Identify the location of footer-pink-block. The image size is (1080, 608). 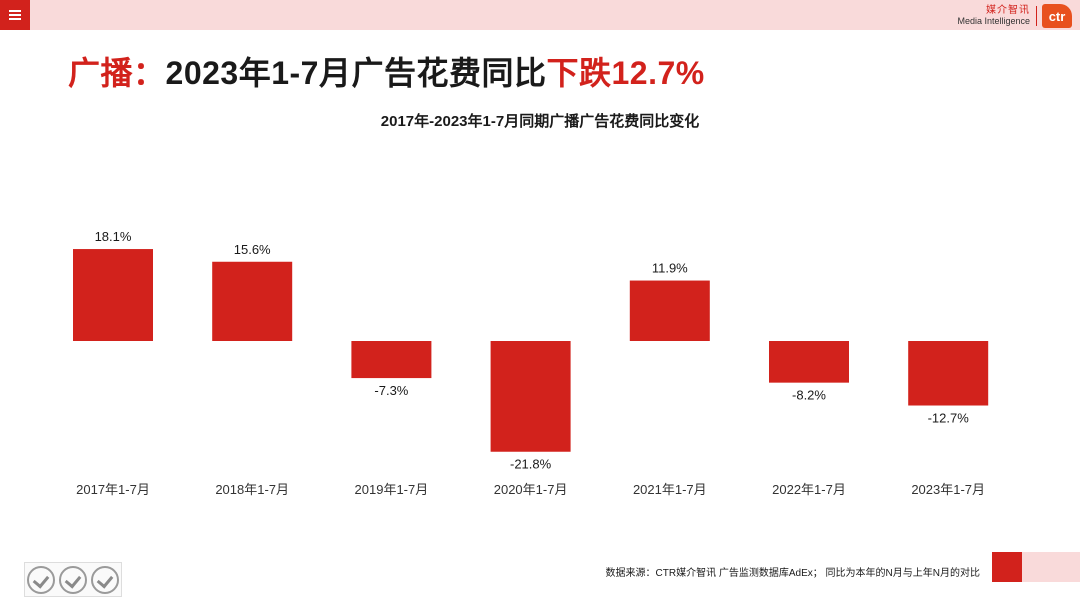
(1051, 567).